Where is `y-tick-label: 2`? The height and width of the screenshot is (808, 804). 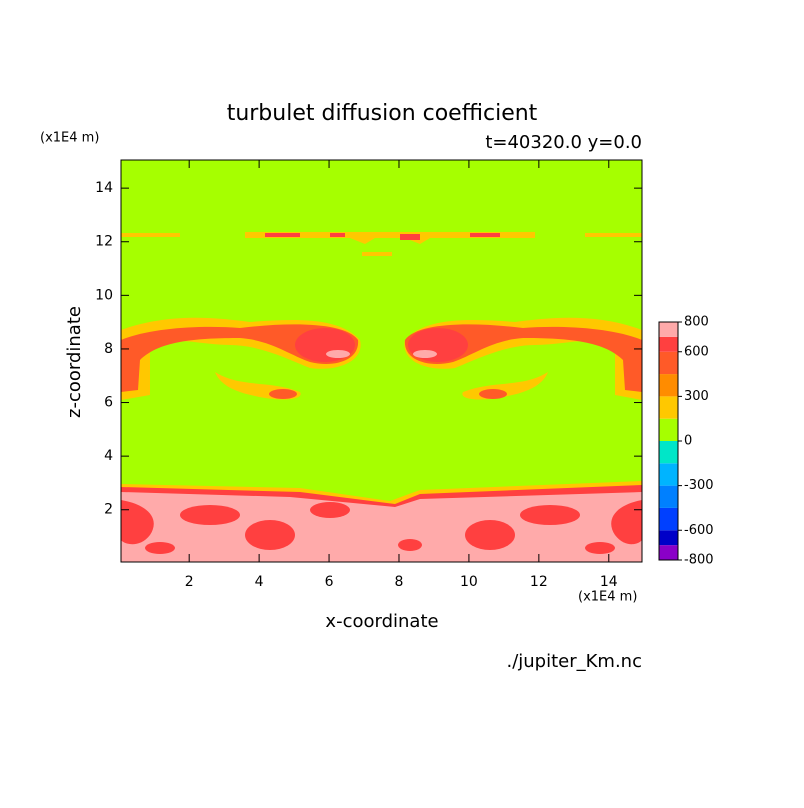 y-tick-label: 2 is located at coordinates (108, 510).